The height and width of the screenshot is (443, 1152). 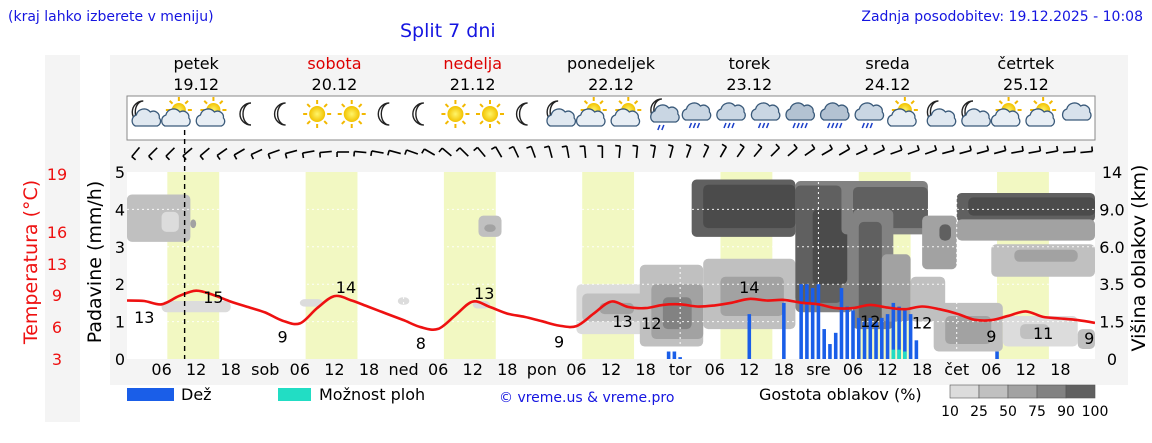 What do you see at coordinates (334, 63) in the screenshot?
I see `day-name: sobota` at bounding box center [334, 63].